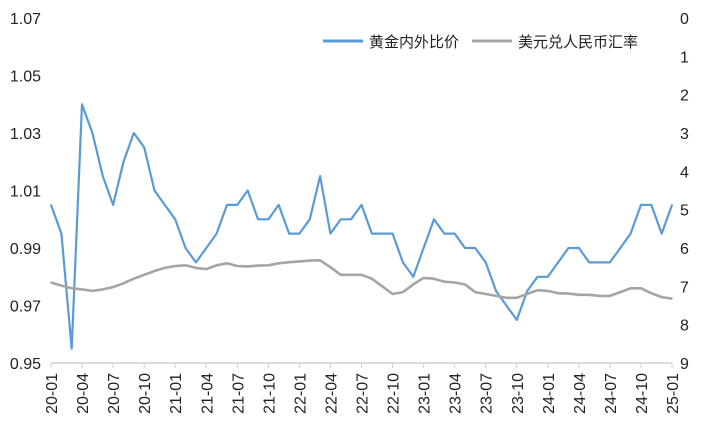  I want to click on left-tick-label: 1.01, so click(25, 192).